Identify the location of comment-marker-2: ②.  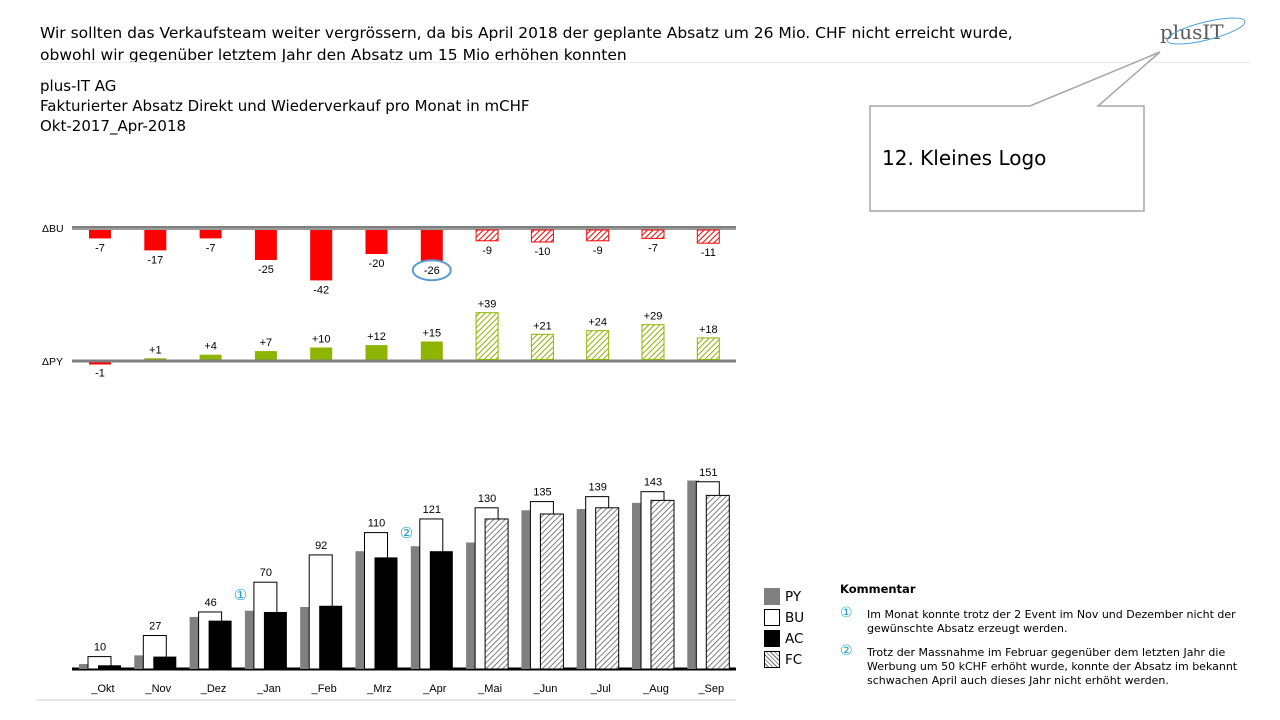
(846, 651).